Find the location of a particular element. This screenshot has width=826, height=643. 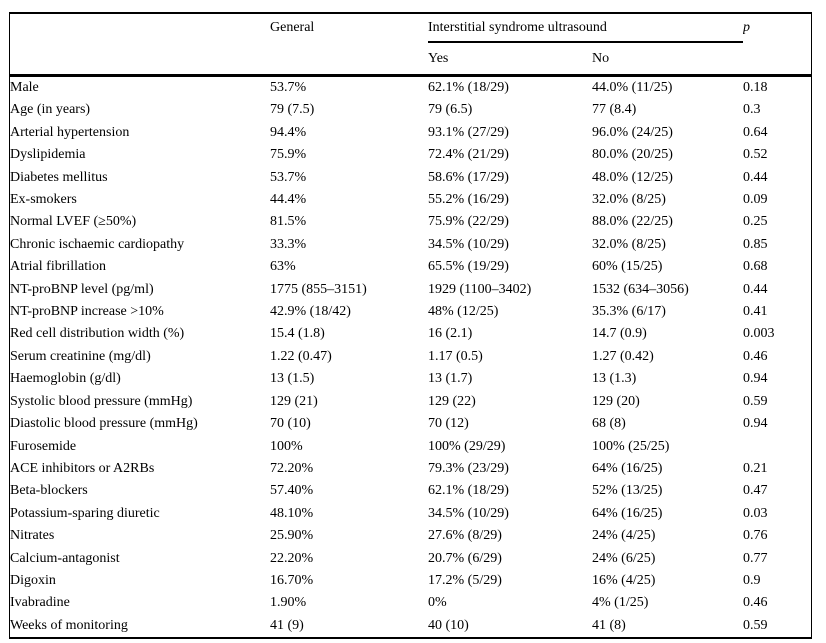

cell-p: 0.59 is located at coordinates (755, 625).